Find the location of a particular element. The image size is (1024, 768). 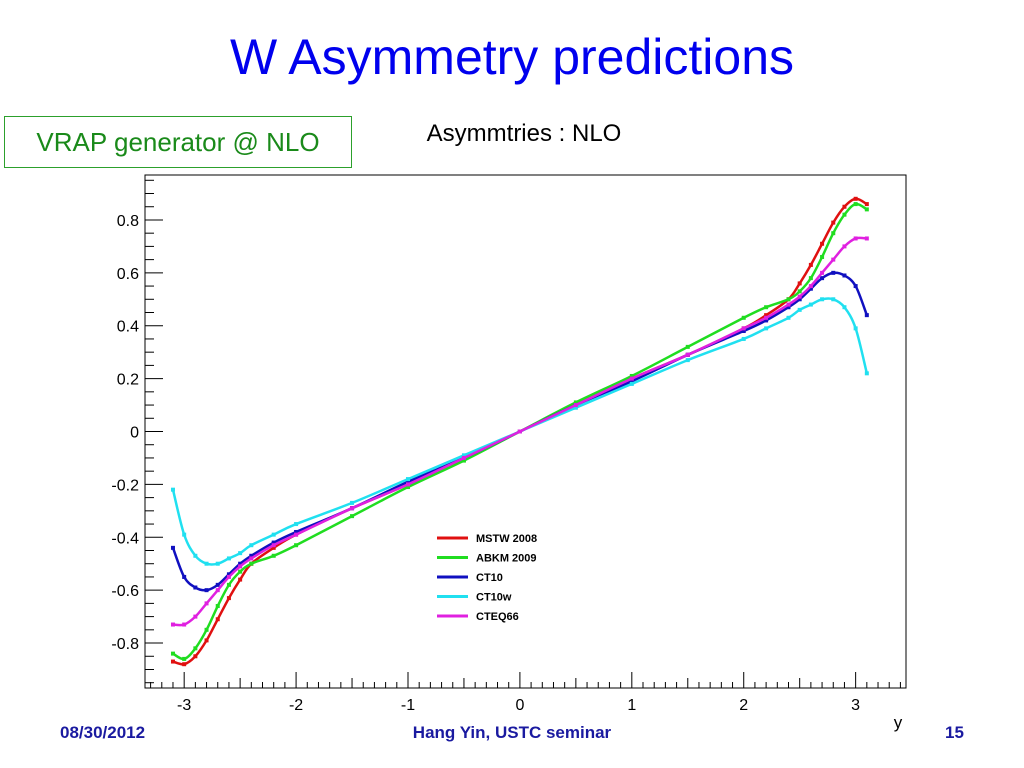

x-tick-label: 3 is located at coordinates (855, 705).